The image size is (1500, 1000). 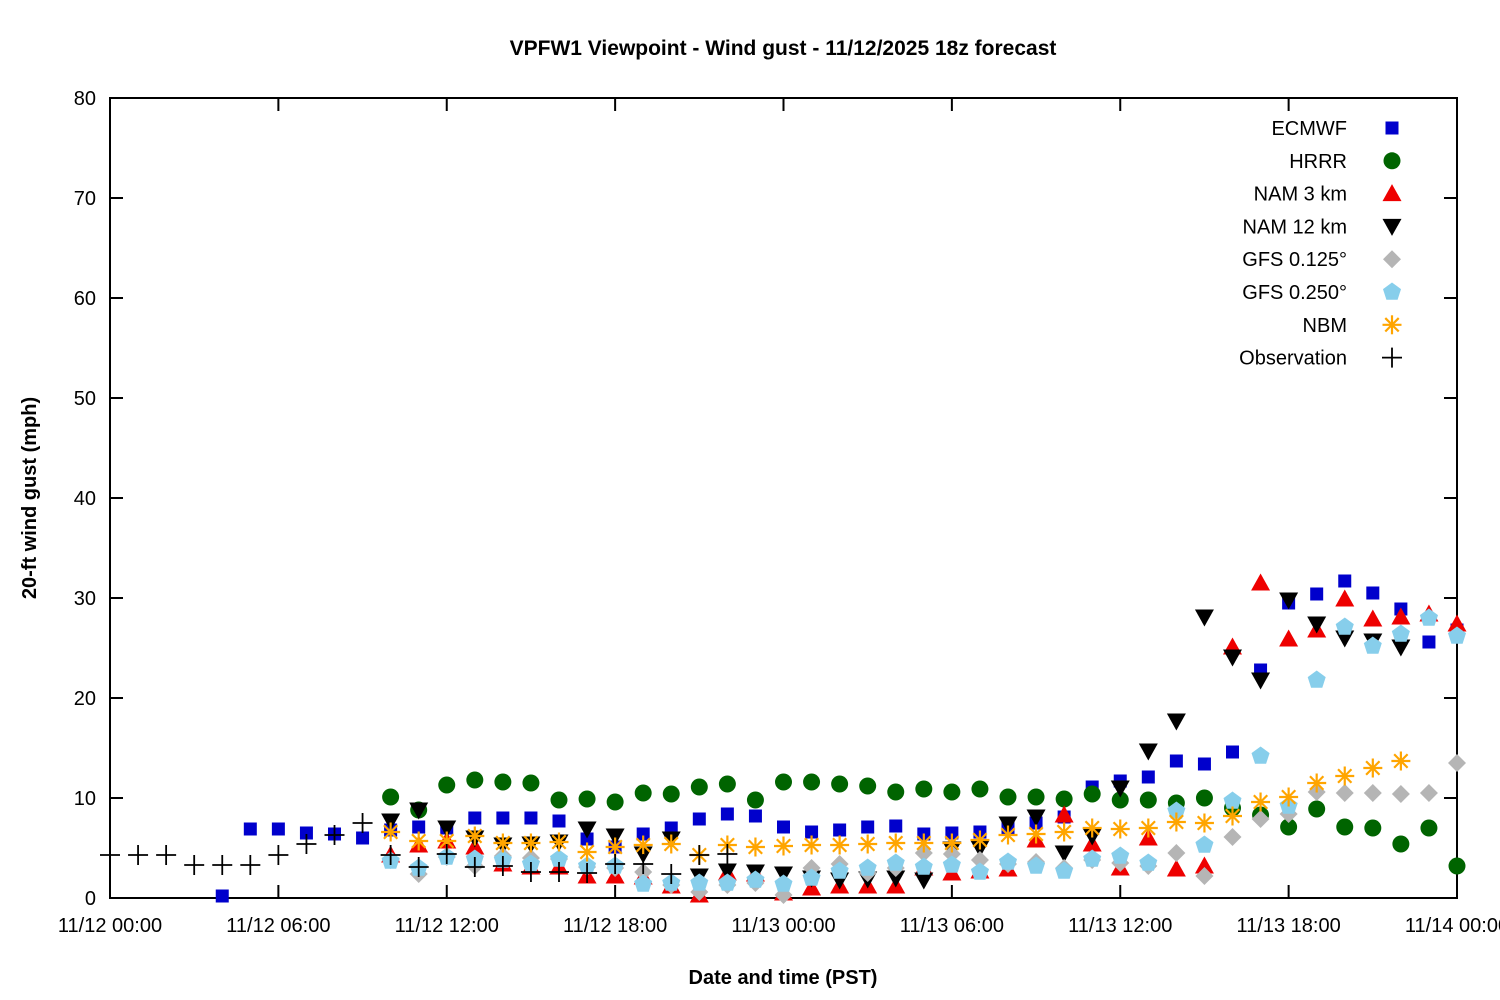 What do you see at coordinates (615, 926) in the screenshot?
I see `x-tick-label: 11/12 18:00` at bounding box center [615, 926].